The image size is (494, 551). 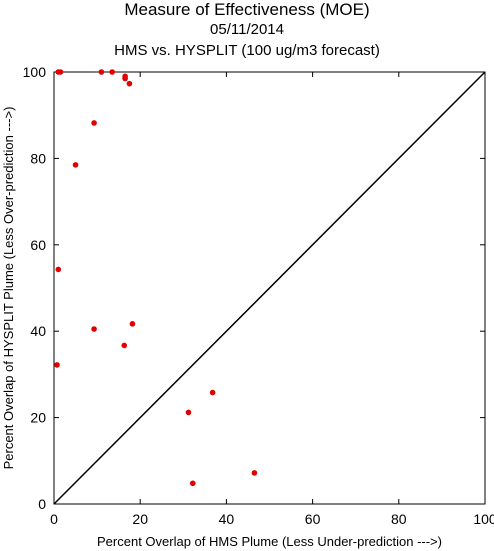 I want to click on x-tick-label: 0, so click(x=54, y=519).